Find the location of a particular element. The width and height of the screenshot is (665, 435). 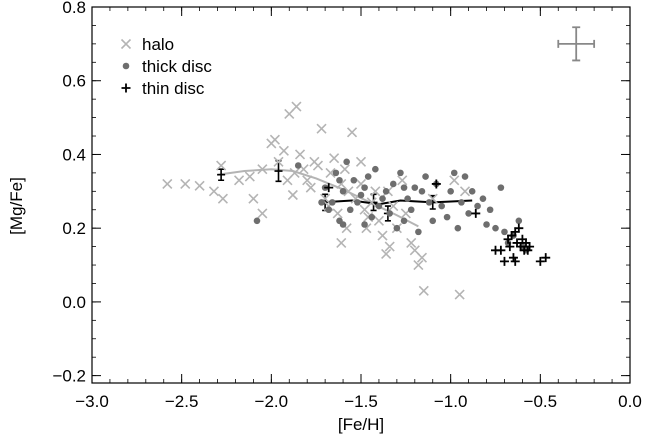

legend-marker-dot is located at coordinates (126, 66).